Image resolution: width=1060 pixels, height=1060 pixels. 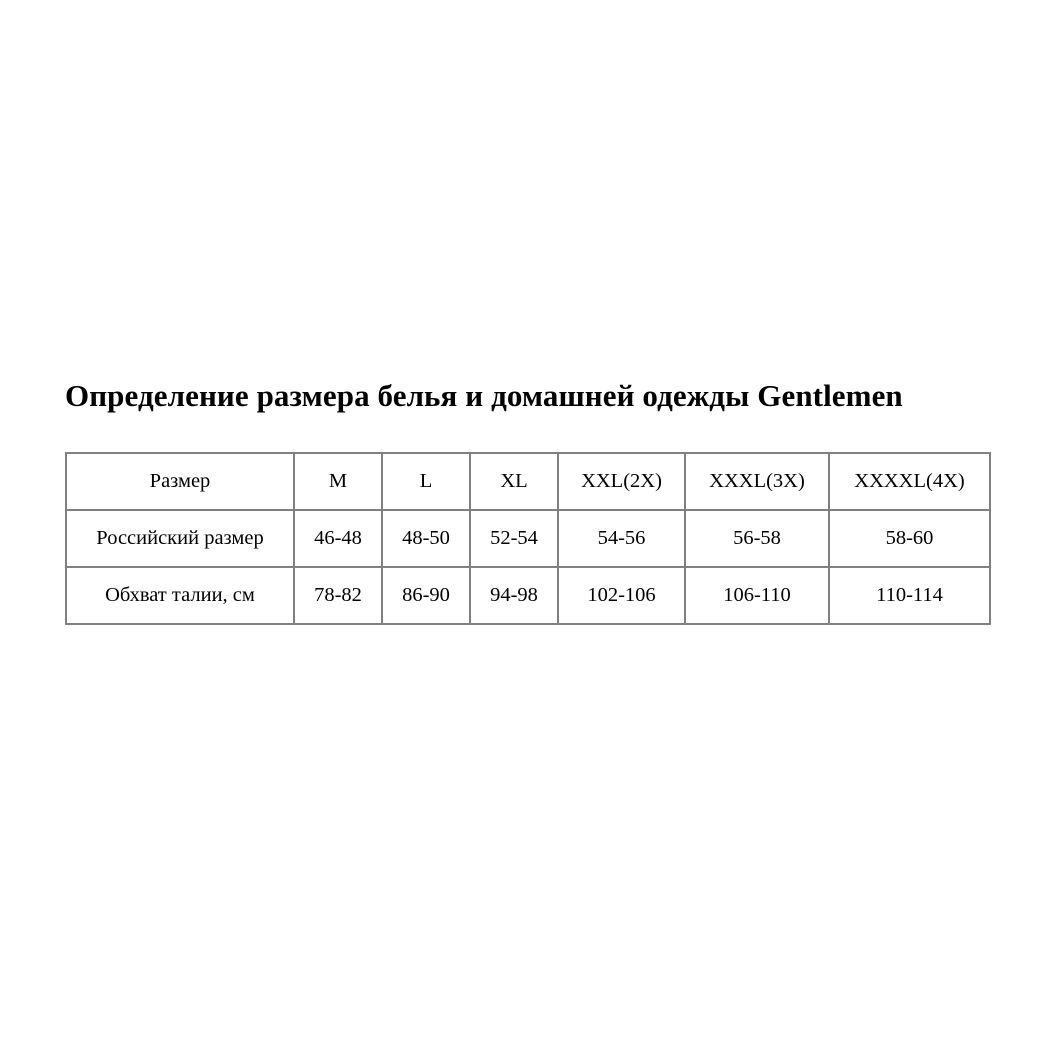 I want to click on table-cell: XL, so click(x=514, y=481).